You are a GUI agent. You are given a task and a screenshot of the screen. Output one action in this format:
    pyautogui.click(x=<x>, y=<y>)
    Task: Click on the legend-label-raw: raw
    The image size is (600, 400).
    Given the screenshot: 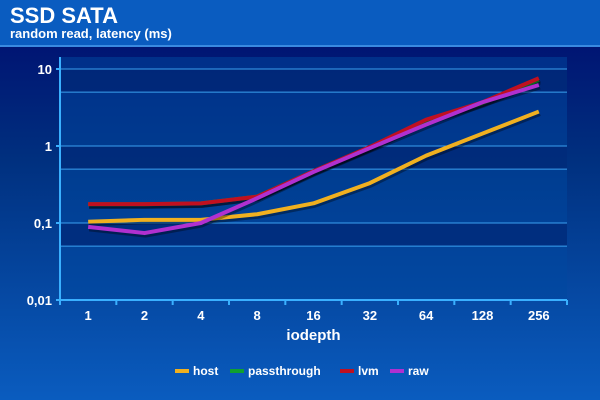 What is the action you would take?
    pyautogui.click(x=418, y=371)
    